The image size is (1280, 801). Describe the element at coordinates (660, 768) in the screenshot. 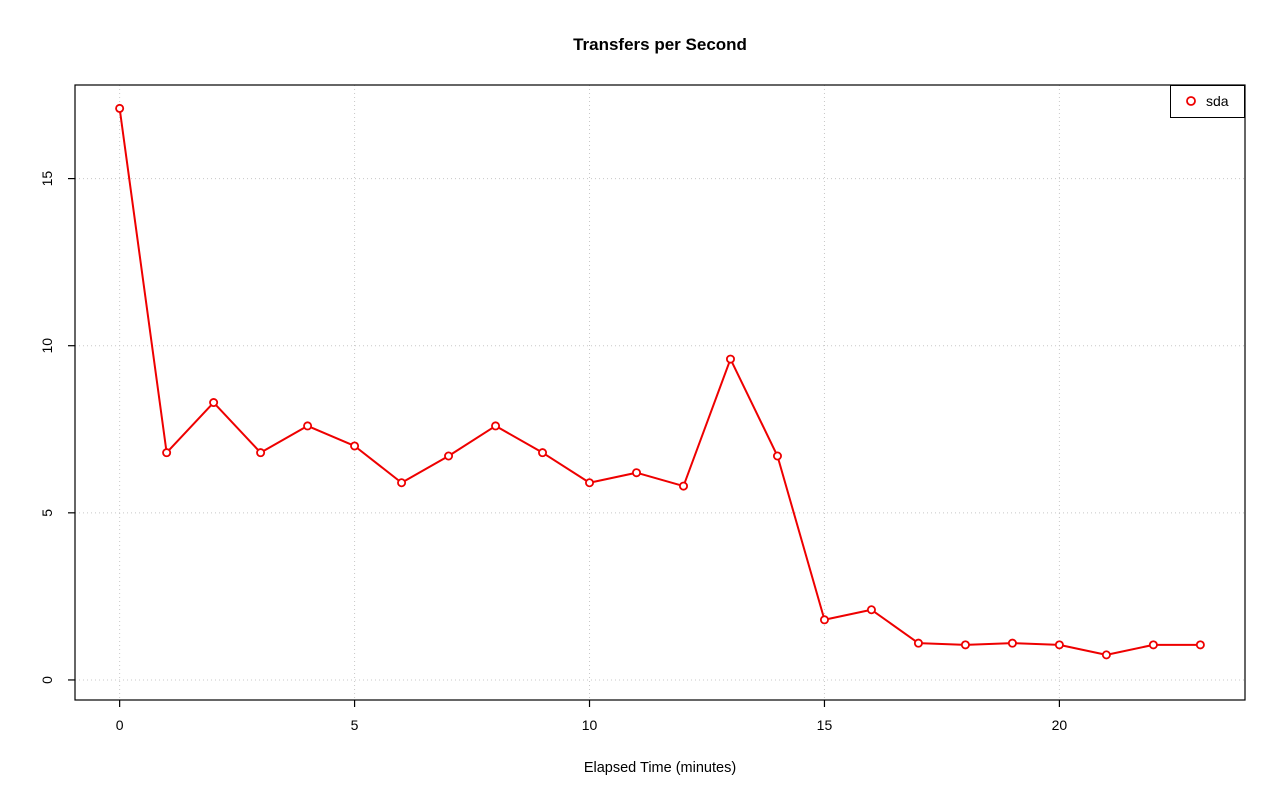

I see `x-axis-label: Elapsed Time (minutes)` at that location.